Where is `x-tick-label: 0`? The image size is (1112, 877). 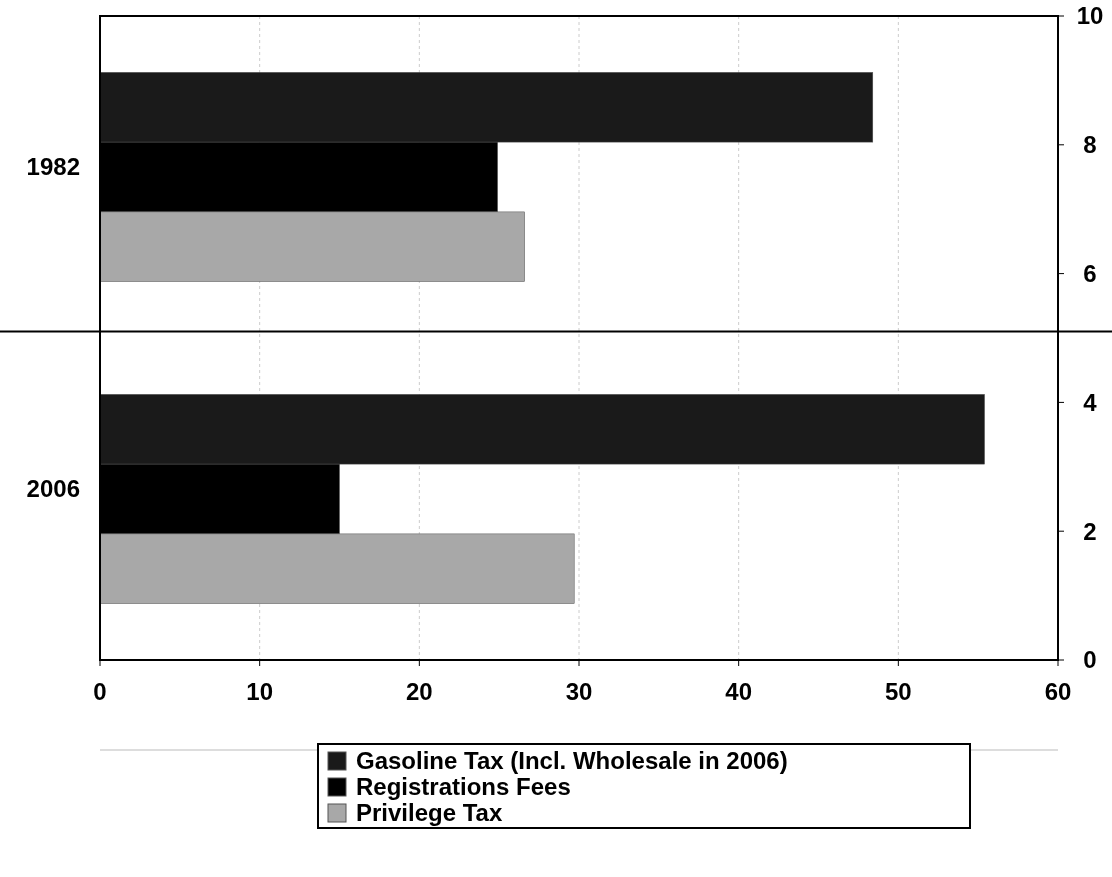 x-tick-label: 0 is located at coordinates (100, 691).